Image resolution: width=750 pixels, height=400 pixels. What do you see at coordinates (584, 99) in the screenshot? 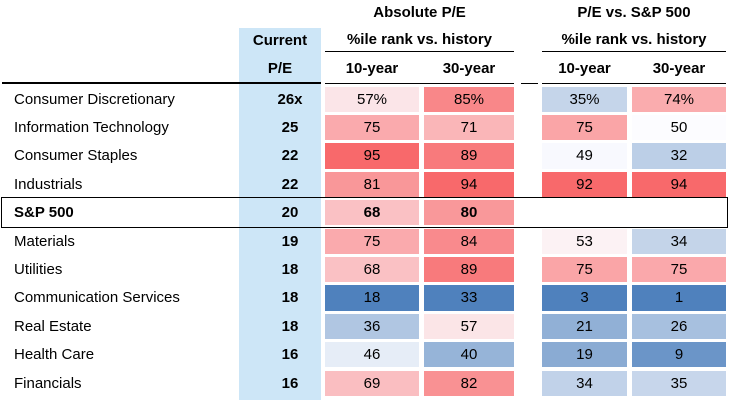
I see `percentile-heat-cell: 35%` at bounding box center [584, 99].